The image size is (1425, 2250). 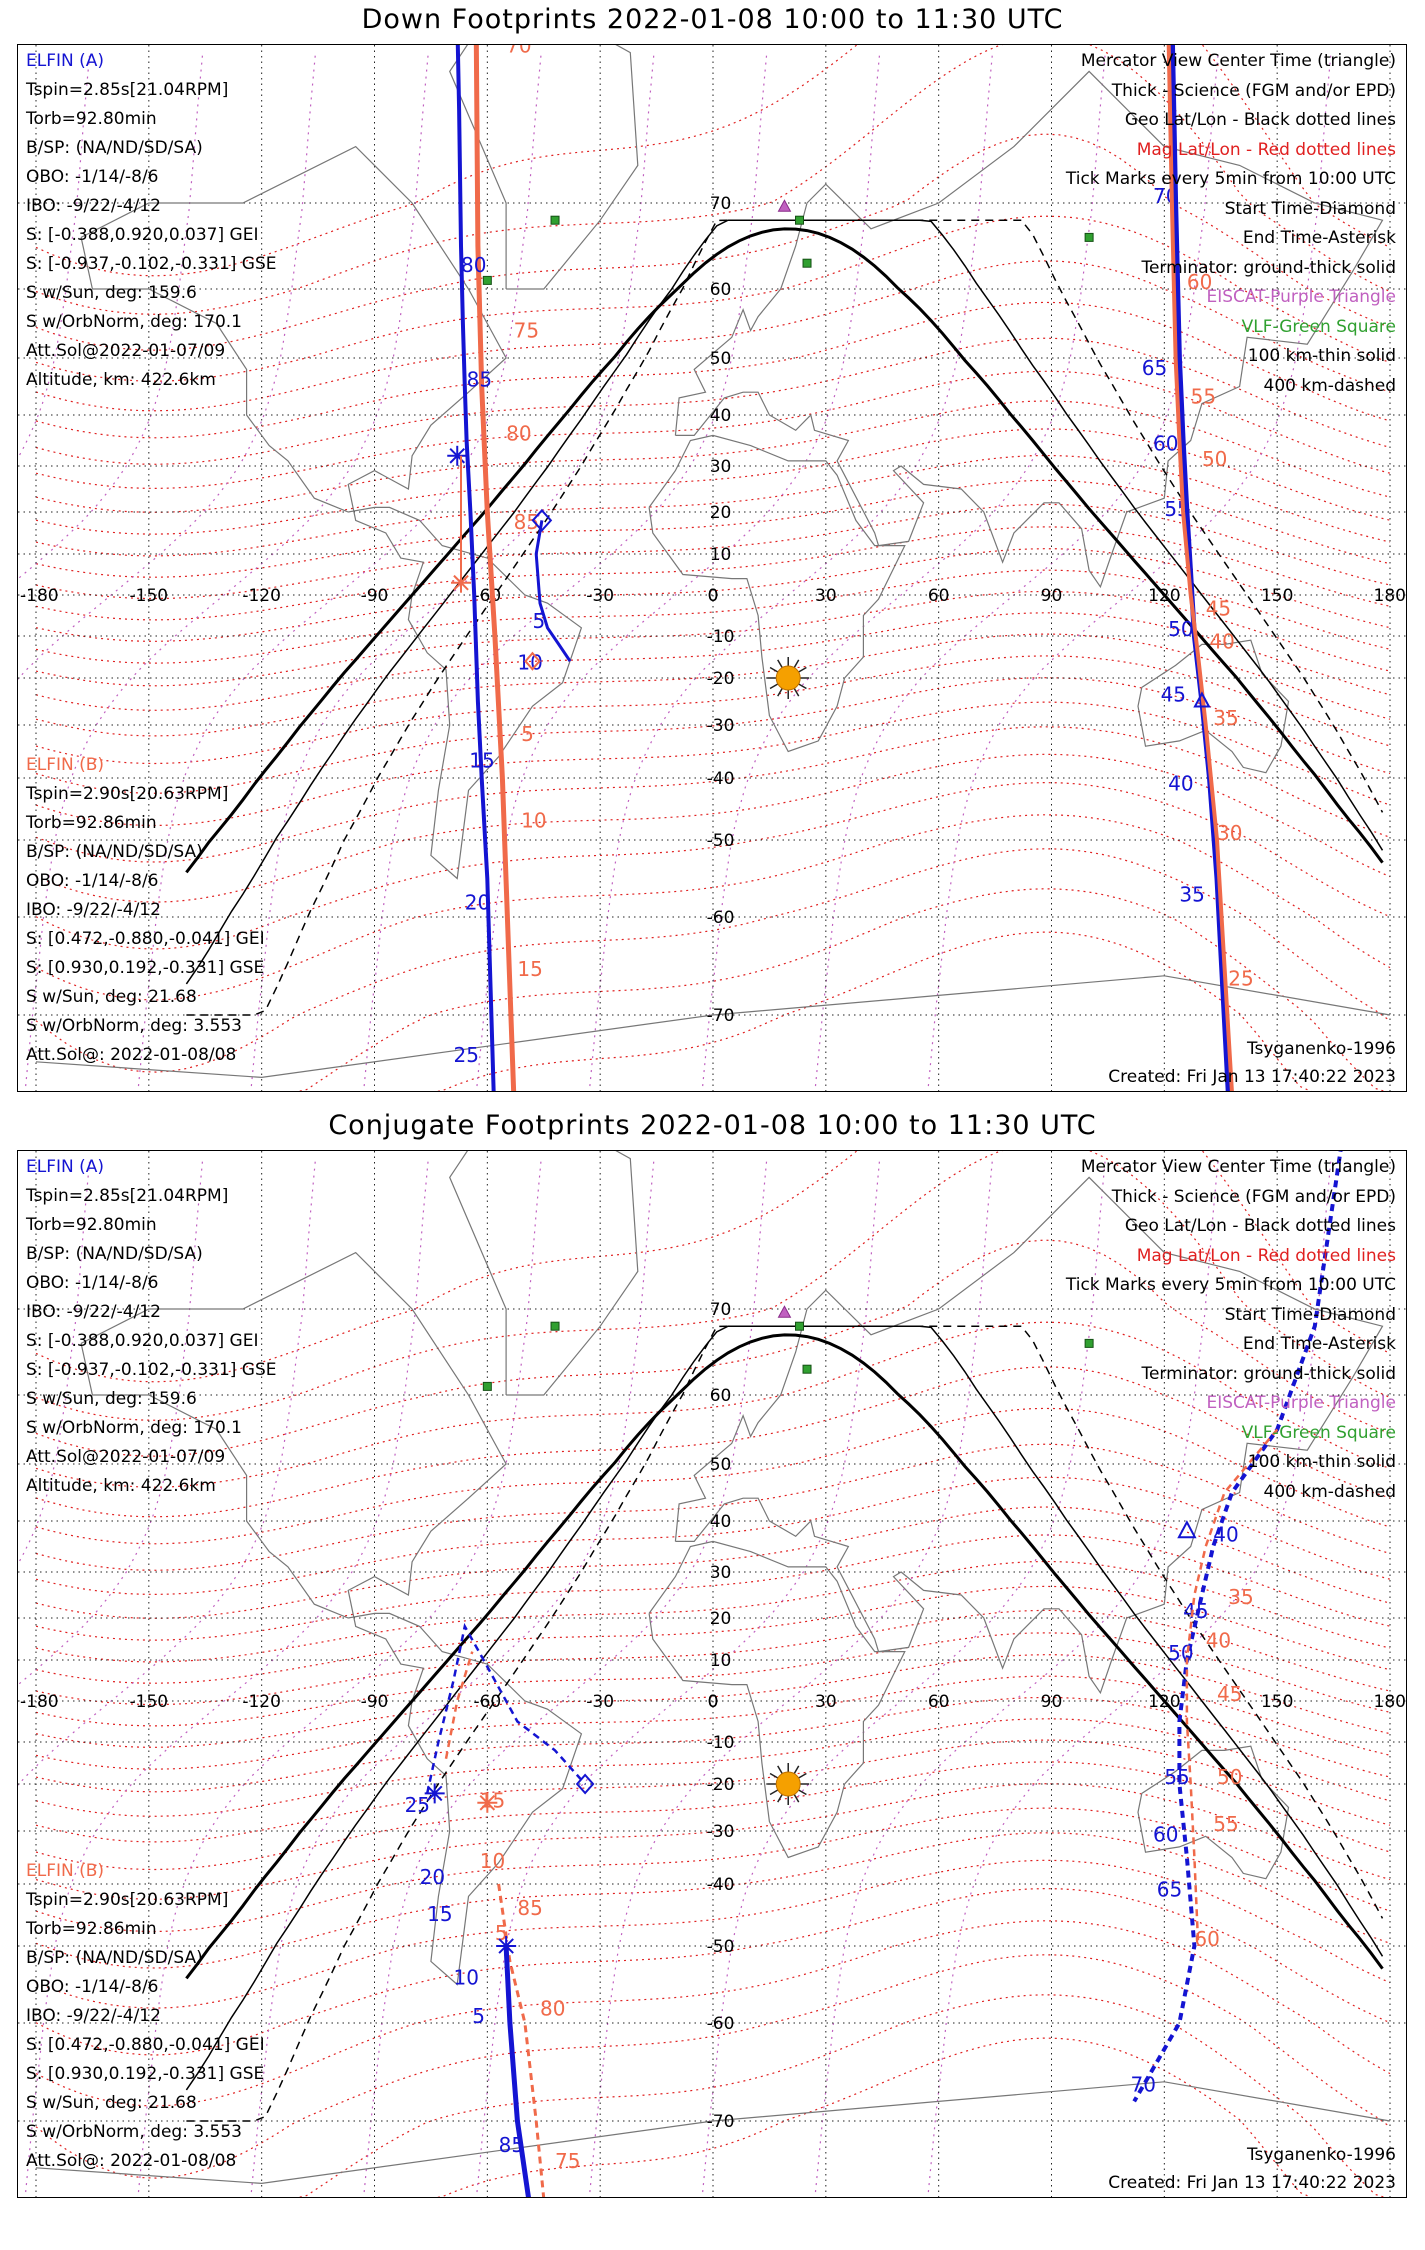 What do you see at coordinates (134, 1428) in the screenshot?
I see `elfin-a-line: S w/OrbNorm, deg: 170.1` at bounding box center [134, 1428].